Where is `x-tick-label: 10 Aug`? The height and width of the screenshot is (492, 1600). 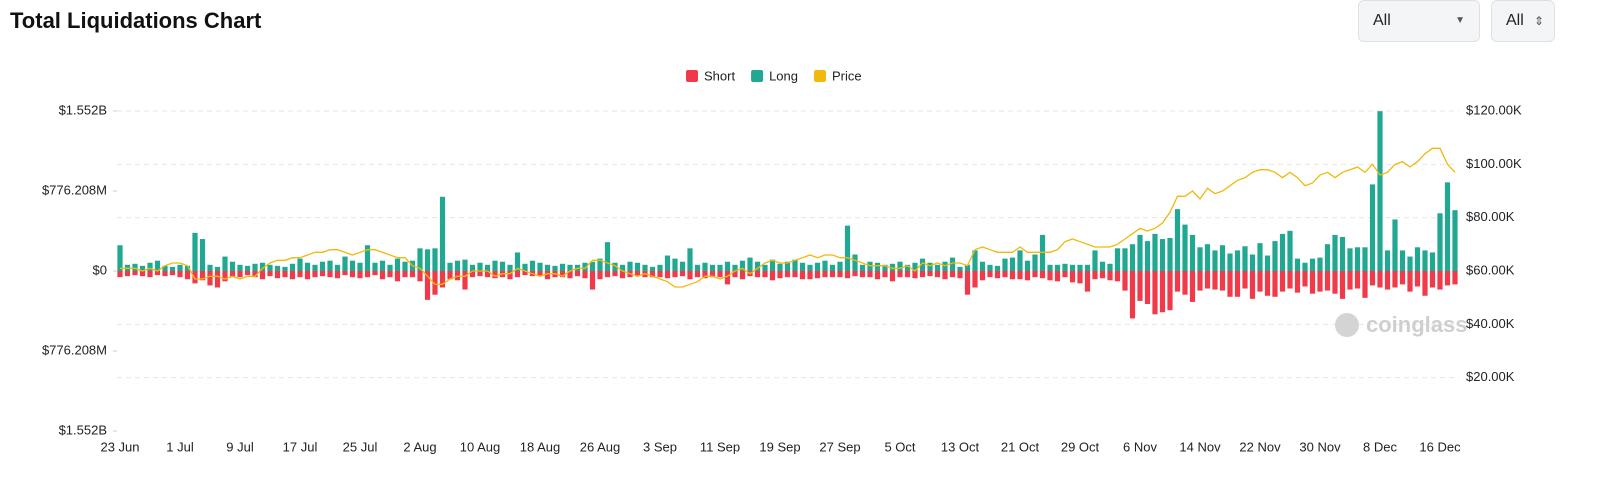 x-tick-label: 10 Aug is located at coordinates (480, 446).